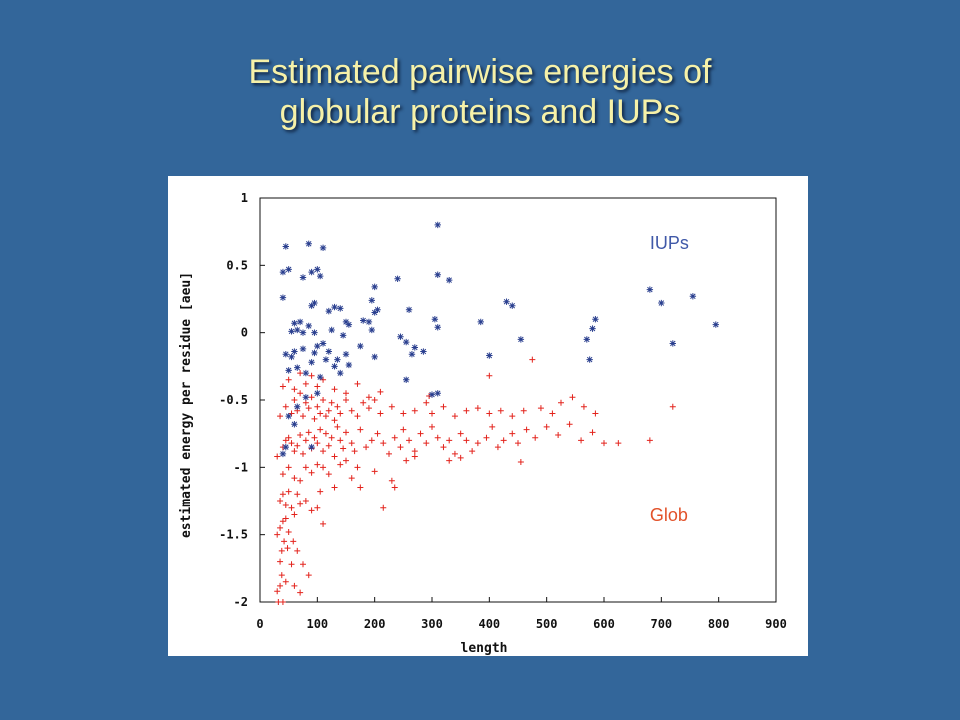 This screenshot has height=720, width=960. I want to click on x-axis: 0 100 200 300 400 500 600 700 800 900, so click(521, 614).